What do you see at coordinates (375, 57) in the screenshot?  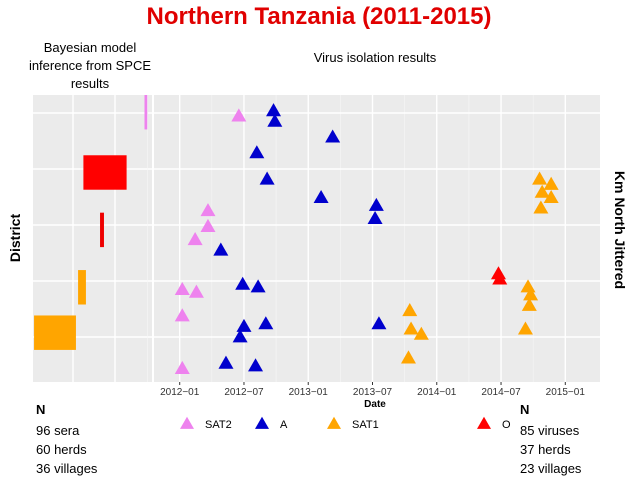 I see `right-panel-title: Virus isolation results` at bounding box center [375, 57].